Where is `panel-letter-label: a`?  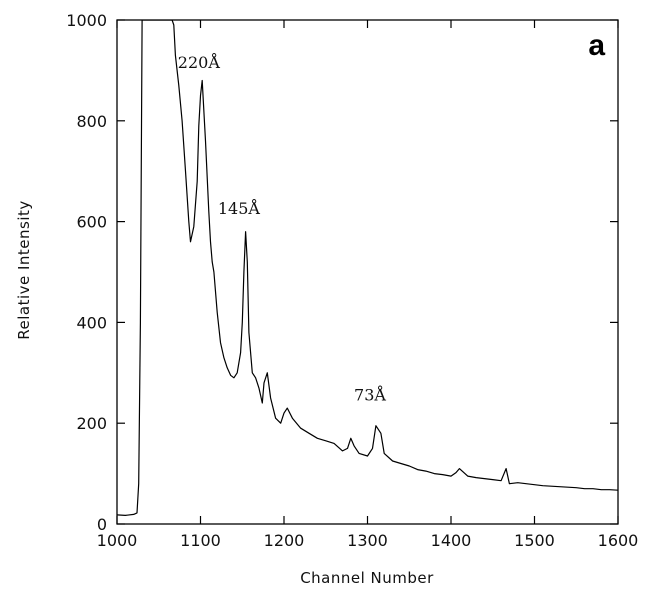
panel-letter-label: a is located at coordinates (596, 45).